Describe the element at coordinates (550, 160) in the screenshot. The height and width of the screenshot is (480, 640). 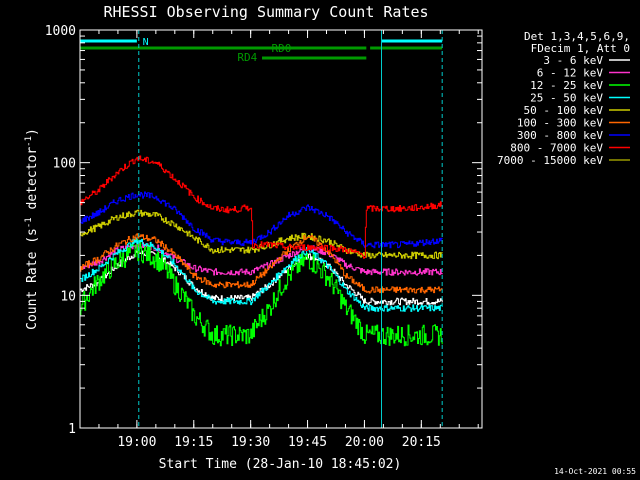
I see `legend-label-8: 7000 - 15000 keV` at that location.